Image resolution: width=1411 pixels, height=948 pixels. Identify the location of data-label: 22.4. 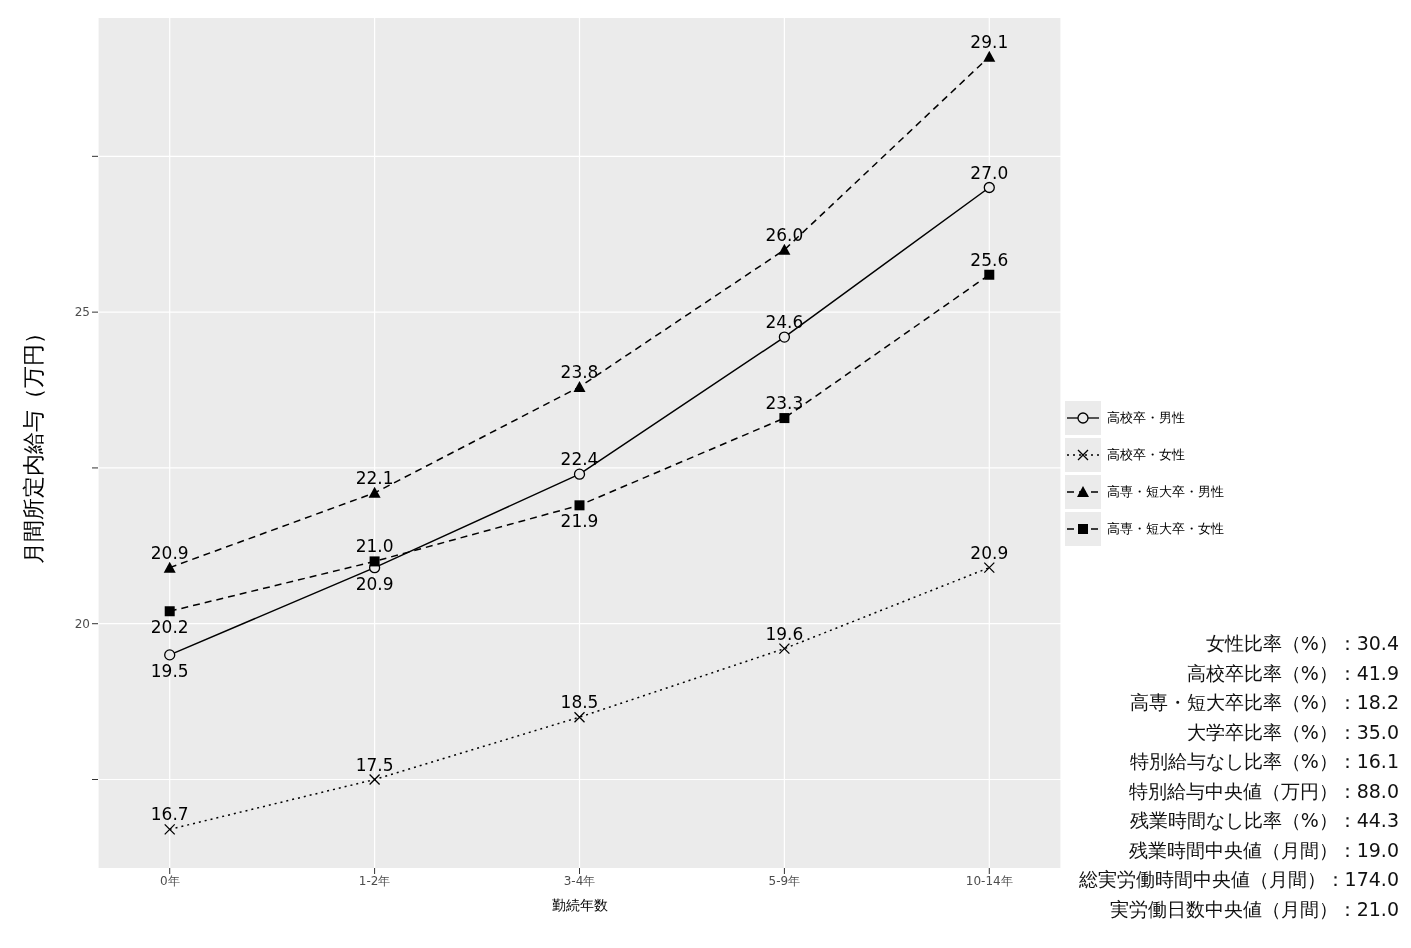
(579, 459).